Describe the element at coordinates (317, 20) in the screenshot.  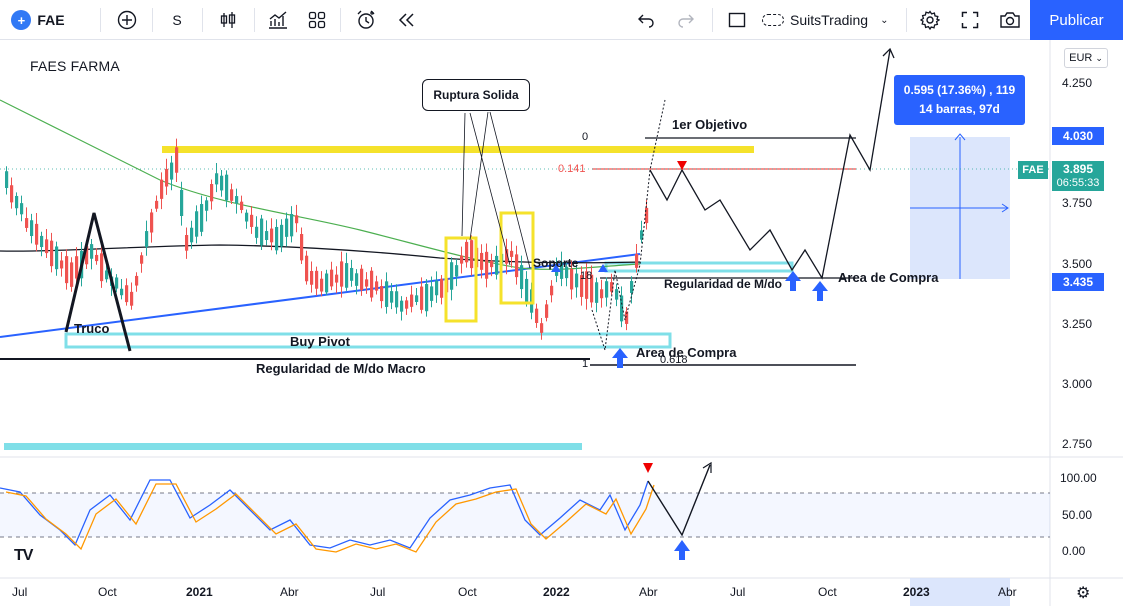
I see `layouts-icon` at that location.